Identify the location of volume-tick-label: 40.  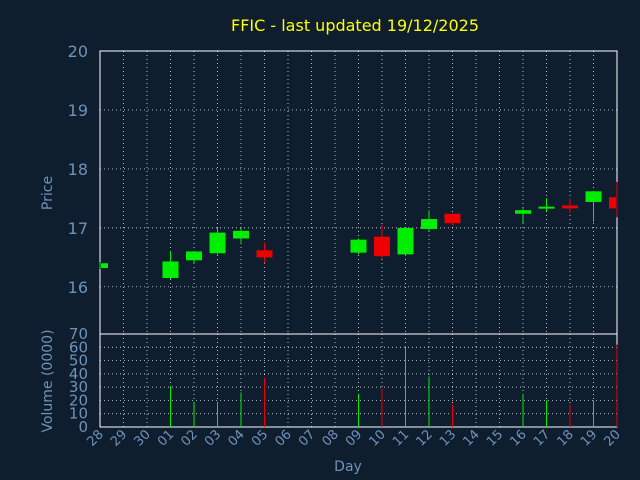
(78, 374).